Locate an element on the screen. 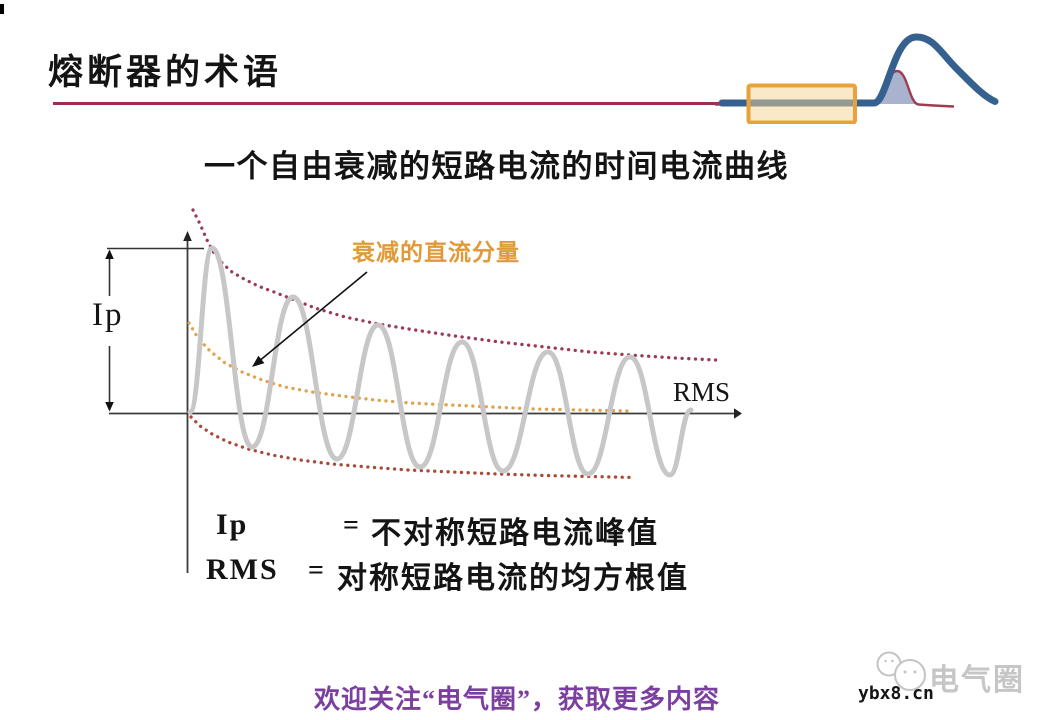 The width and height of the screenshot is (1040, 720). edge-mark is located at coordinates (2, 9).